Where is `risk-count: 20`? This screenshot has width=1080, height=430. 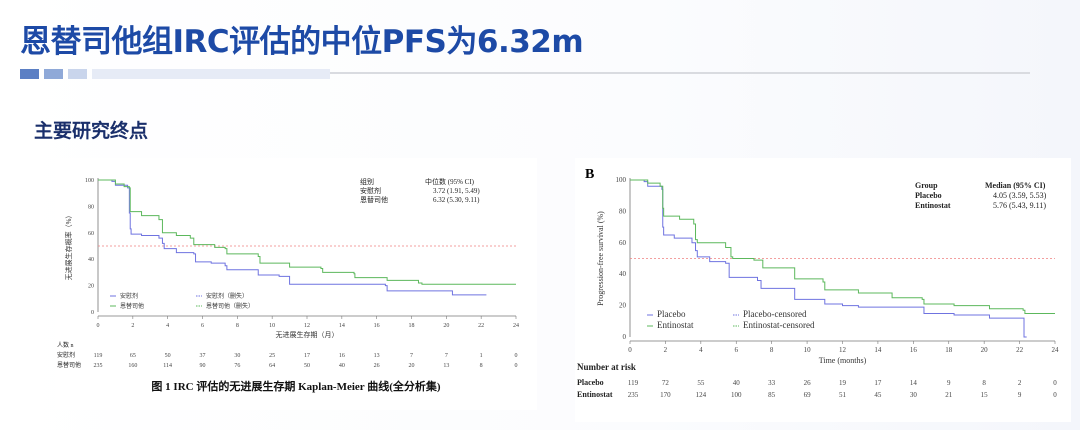
risk-count: 20 is located at coordinates (412, 366).